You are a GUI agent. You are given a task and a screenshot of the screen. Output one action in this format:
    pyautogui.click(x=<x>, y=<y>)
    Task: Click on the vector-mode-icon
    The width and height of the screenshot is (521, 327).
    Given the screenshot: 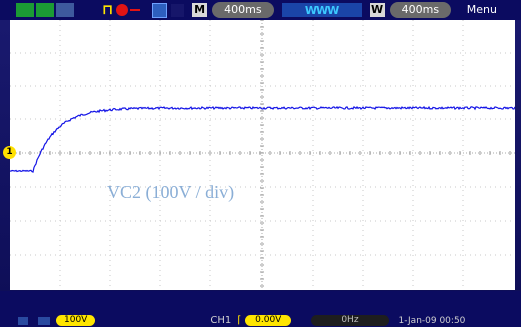 What is the action you would take?
    pyautogui.click(x=45, y=10)
    